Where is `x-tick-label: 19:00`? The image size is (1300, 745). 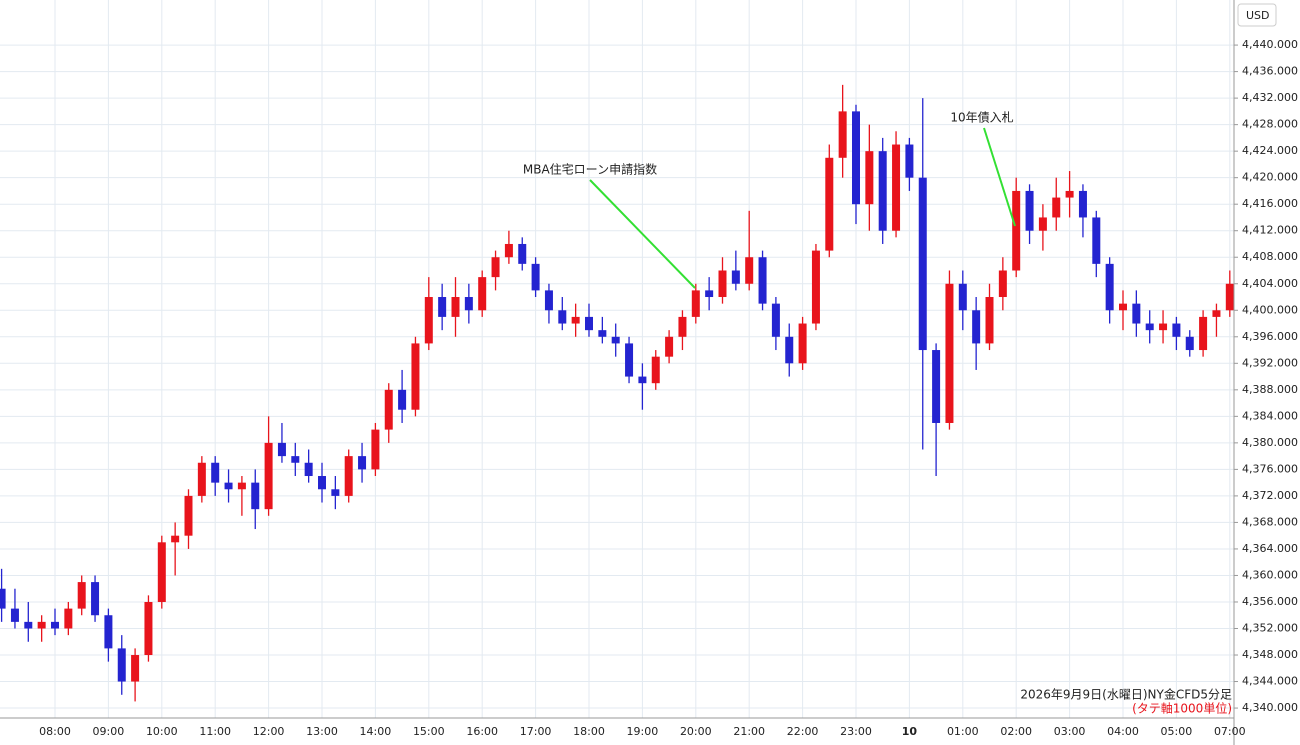 x-tick-label: 19:00 is located at coordinates (643, 731).